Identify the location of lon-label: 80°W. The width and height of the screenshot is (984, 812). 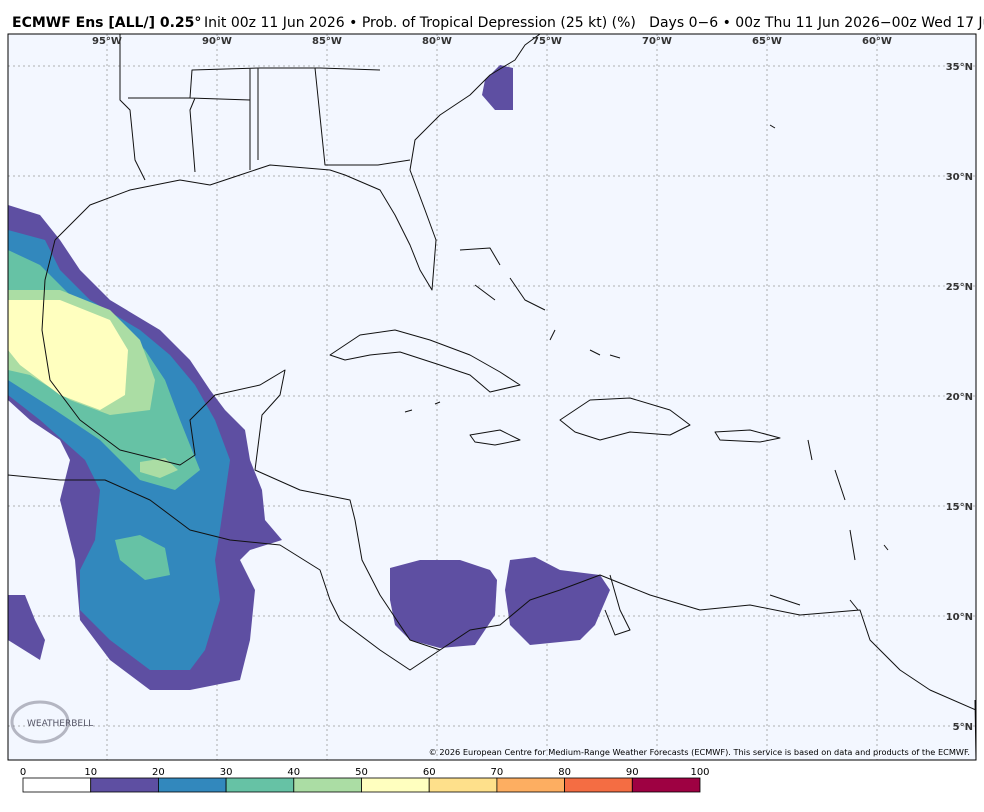
(437, 41).